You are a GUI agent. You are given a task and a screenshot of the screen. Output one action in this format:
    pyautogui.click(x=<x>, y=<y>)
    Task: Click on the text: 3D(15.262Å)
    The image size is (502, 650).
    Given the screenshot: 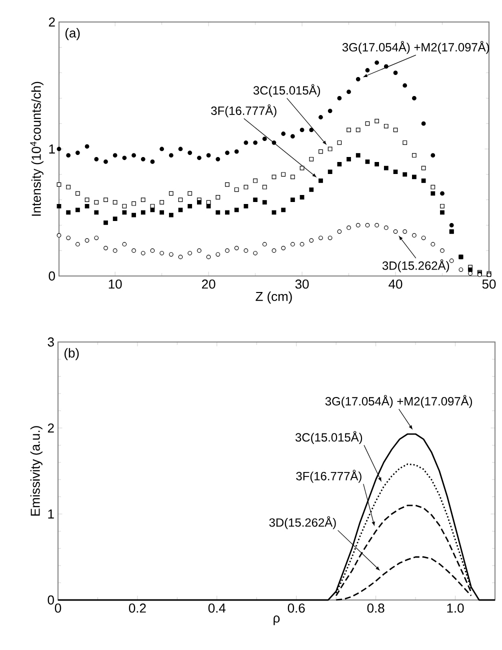 What is the action you would take?
    pyautogui.click(x=302, y=523)
    